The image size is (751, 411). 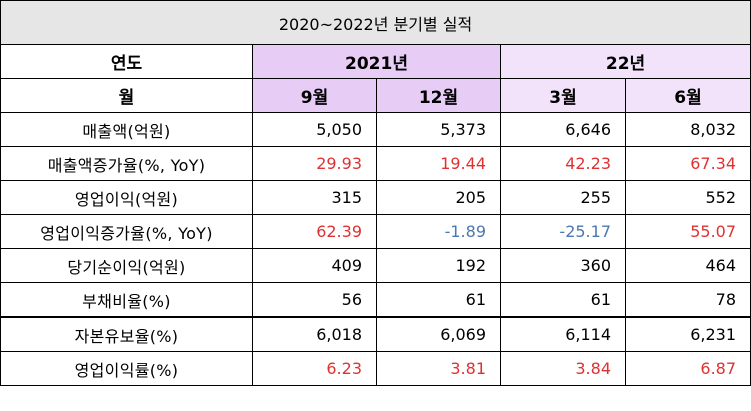 I want to click on month-header-sep: 9월, so click(x=314, y=95).